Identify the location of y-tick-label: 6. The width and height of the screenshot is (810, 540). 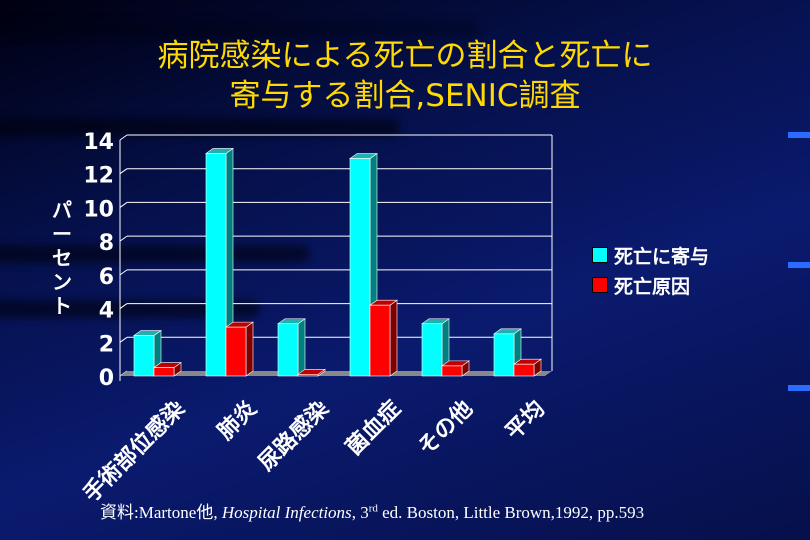
(106, 277).